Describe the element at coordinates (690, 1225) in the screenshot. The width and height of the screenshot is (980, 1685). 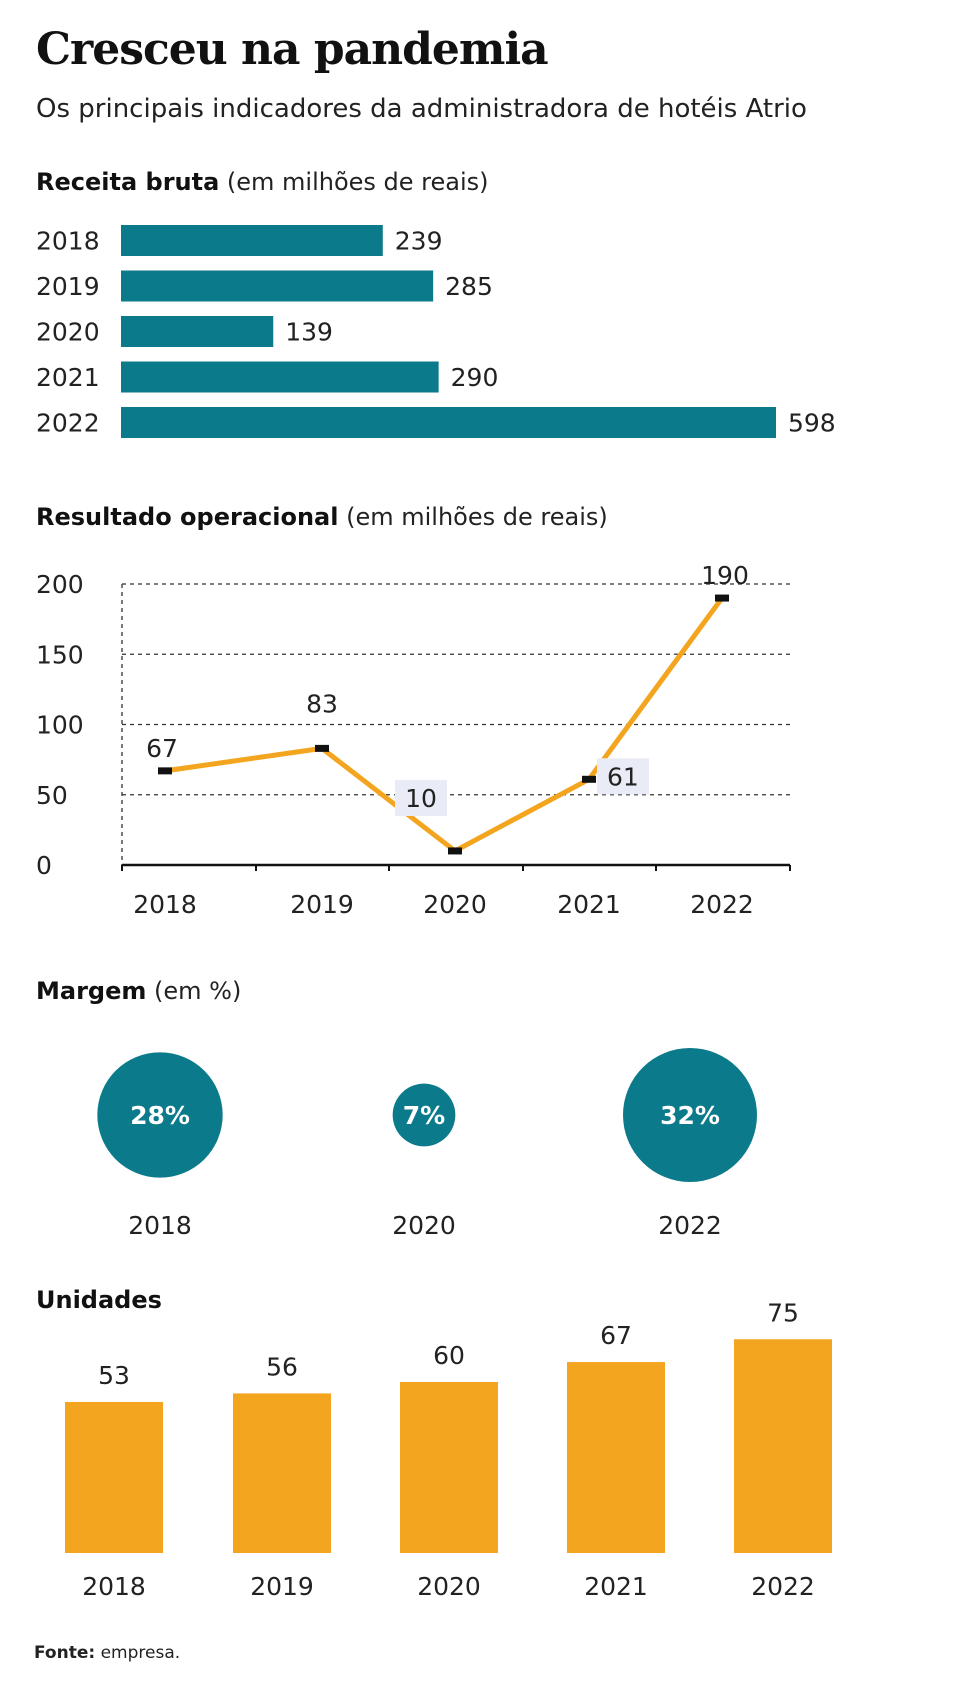
I see `margem-year-label: 2022` at that location.